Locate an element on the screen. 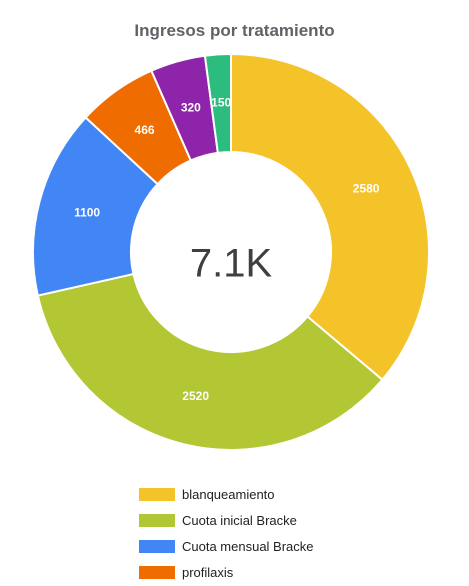 The image size is (469, 586). legend-label: Cuota mensual Bracke is located at coordinates (248, 546).